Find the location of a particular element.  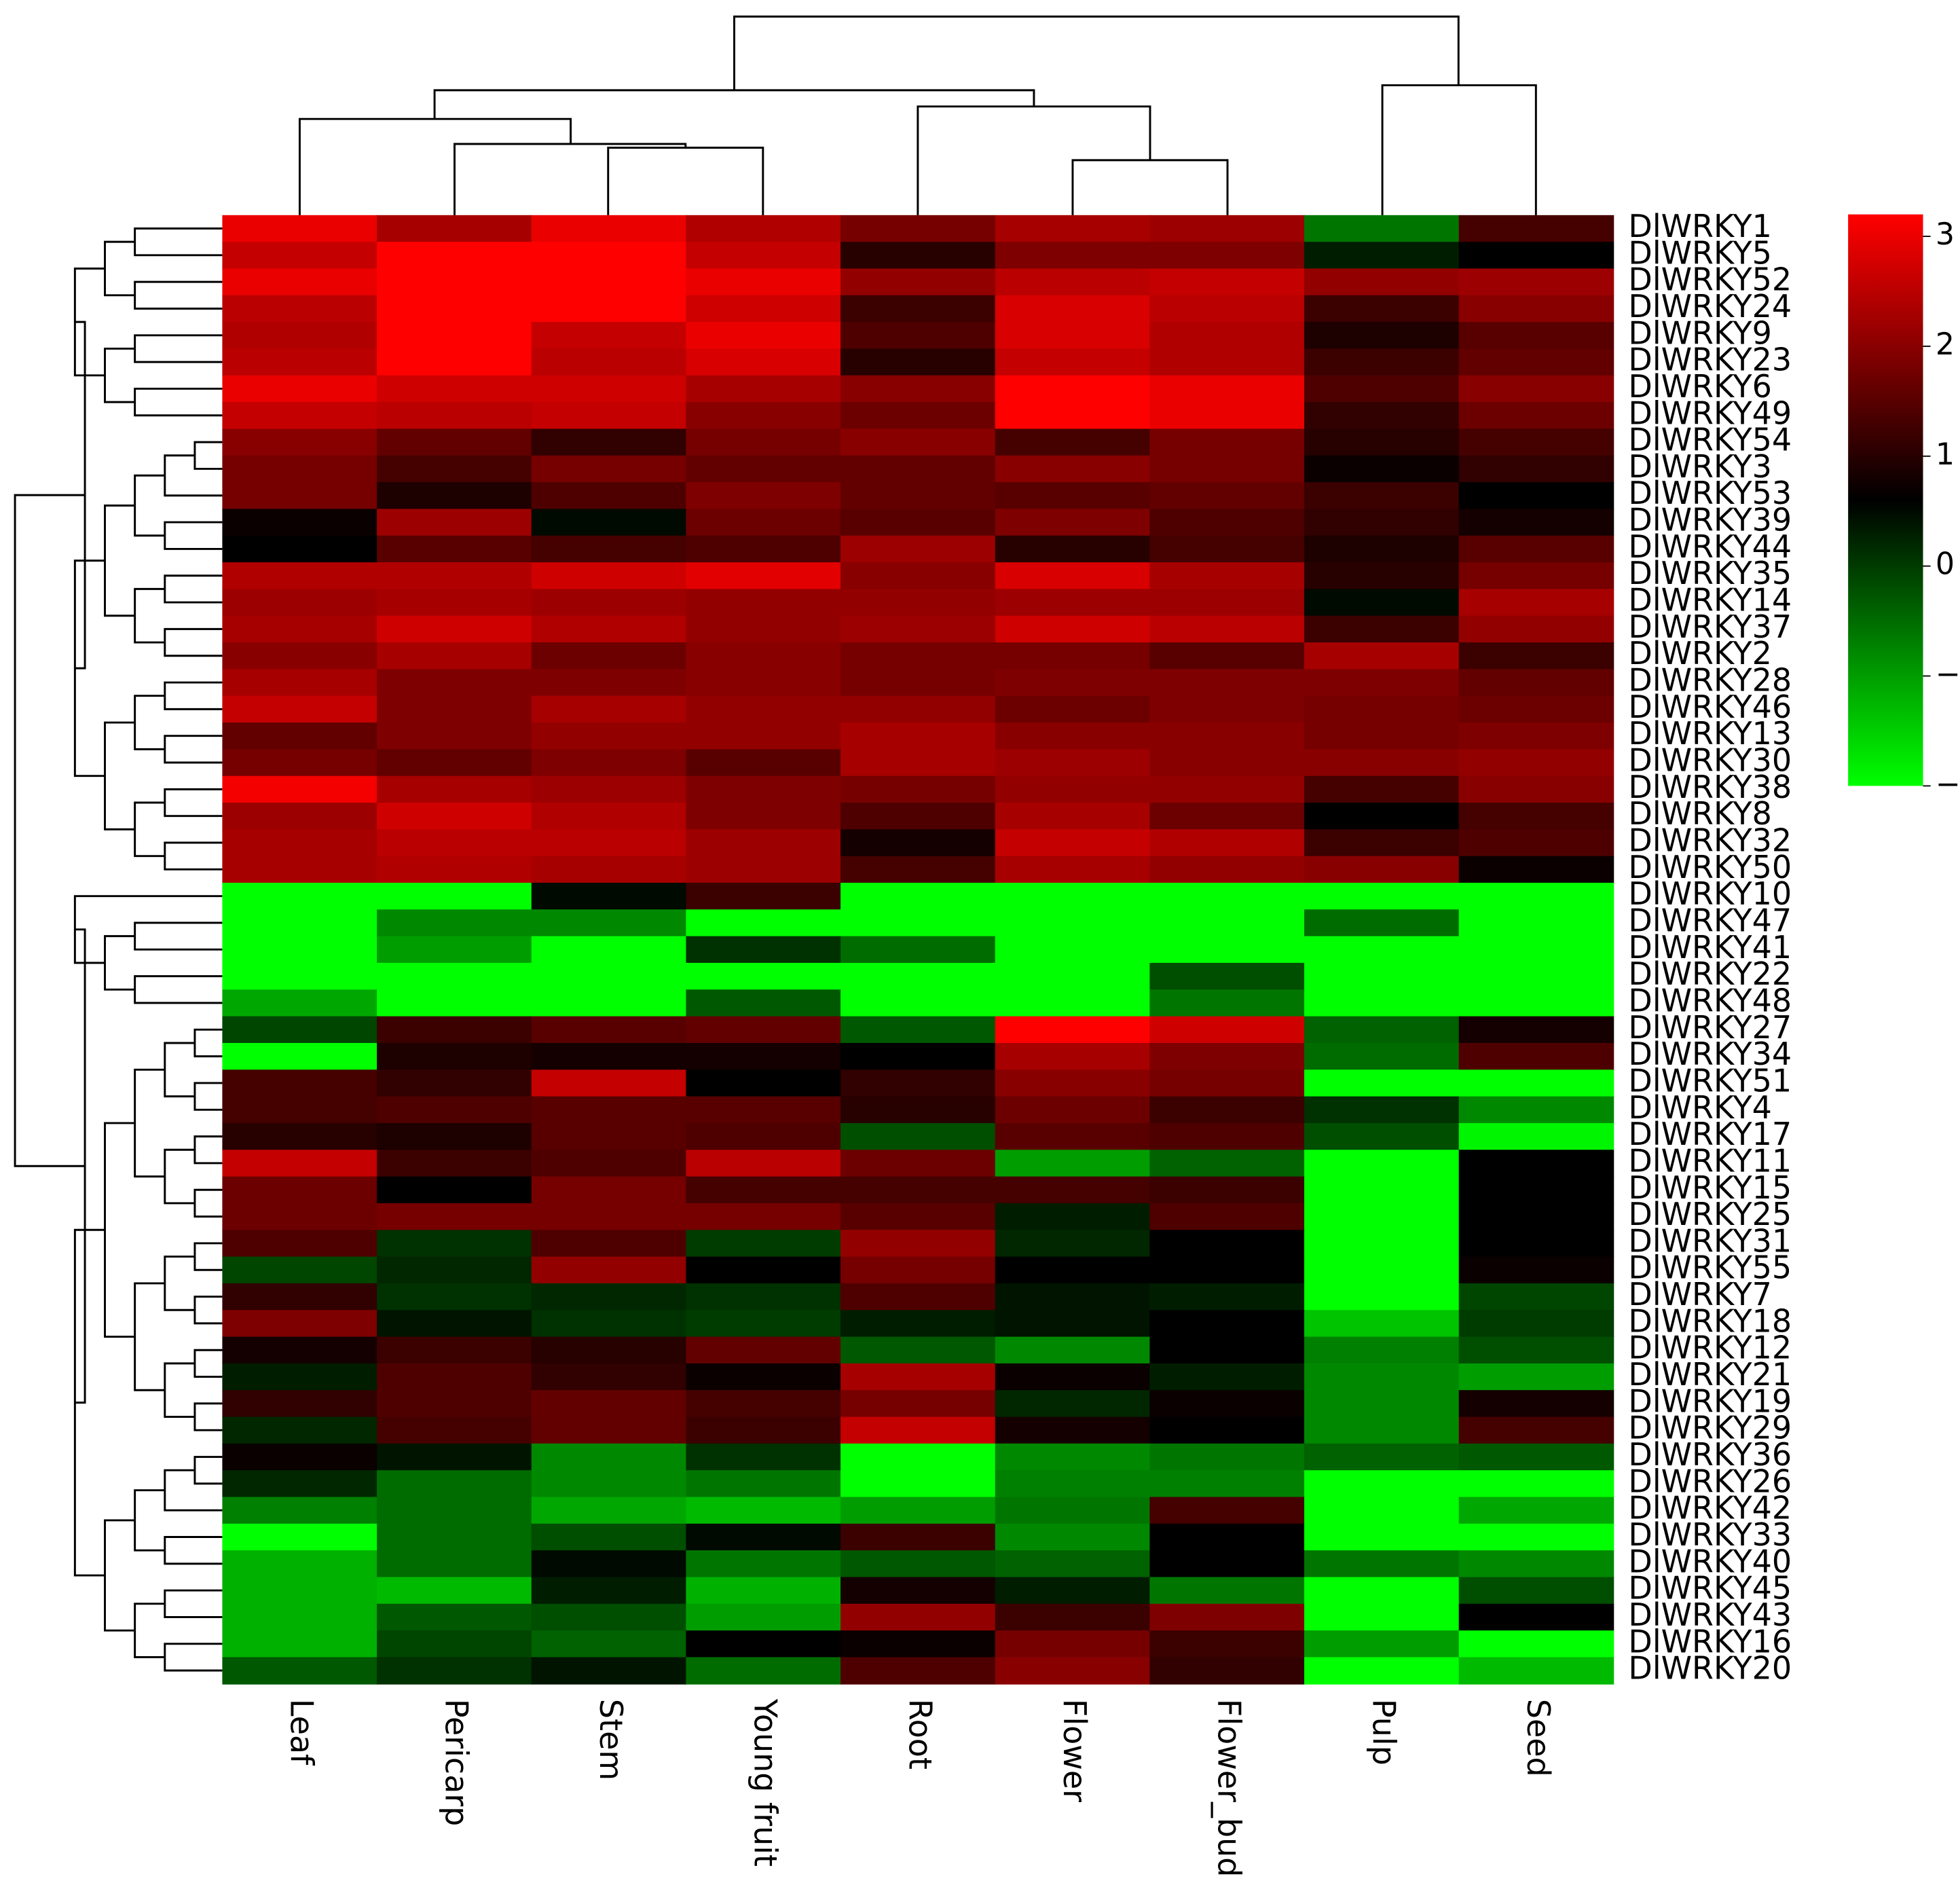

column-label: Flower is located at coordinates (1074, 1750).